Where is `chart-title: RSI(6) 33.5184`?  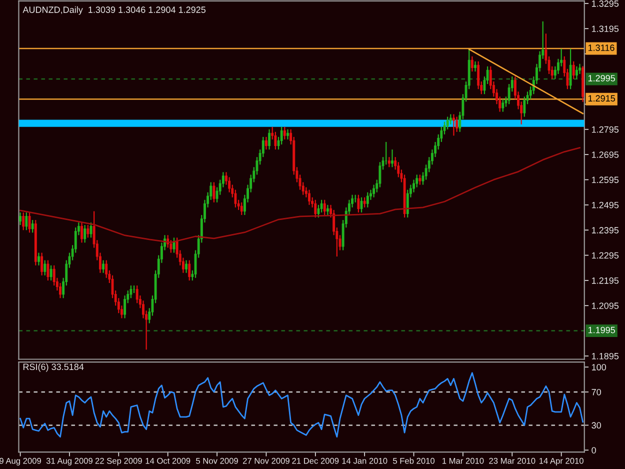
chart-title: RSI(6) 33.5184 is located at coordinates (53, 367).